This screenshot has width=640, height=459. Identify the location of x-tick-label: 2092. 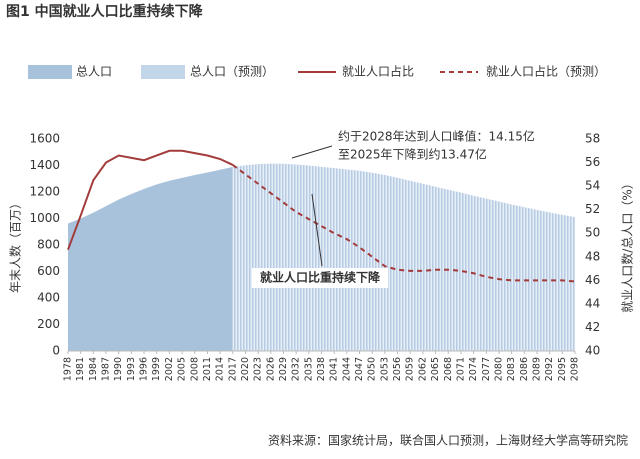
(549, 369).